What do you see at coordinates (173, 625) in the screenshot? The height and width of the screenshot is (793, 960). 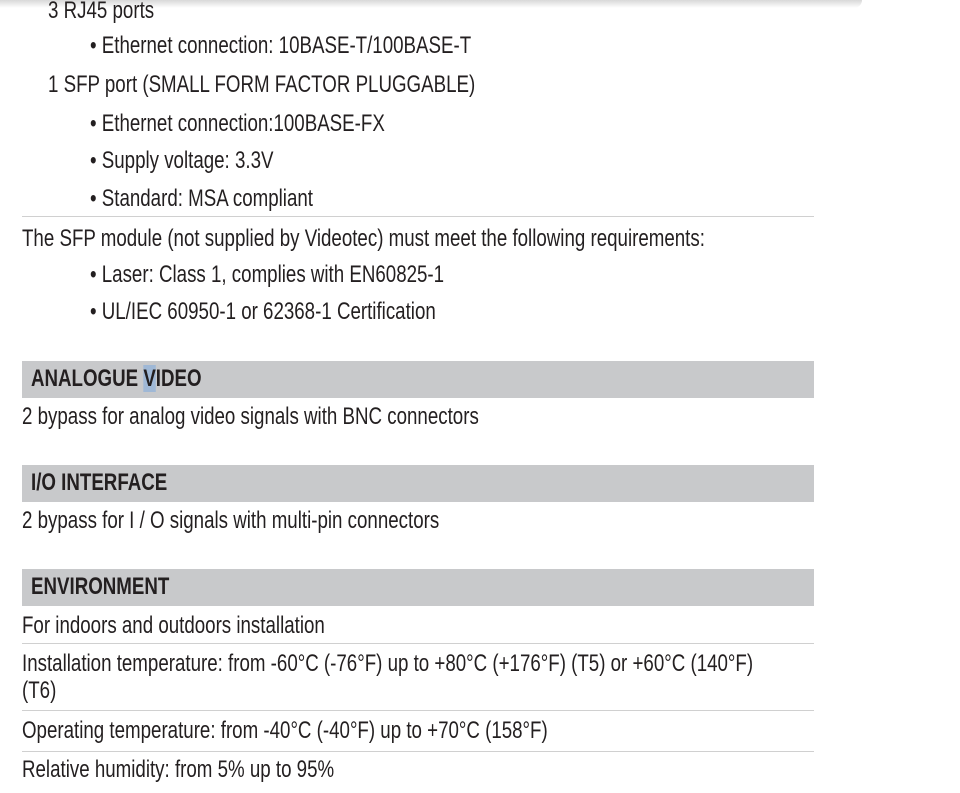 I see `environment-installation-type: For indoors and outdoors installation` at bounding box center [173, 625].